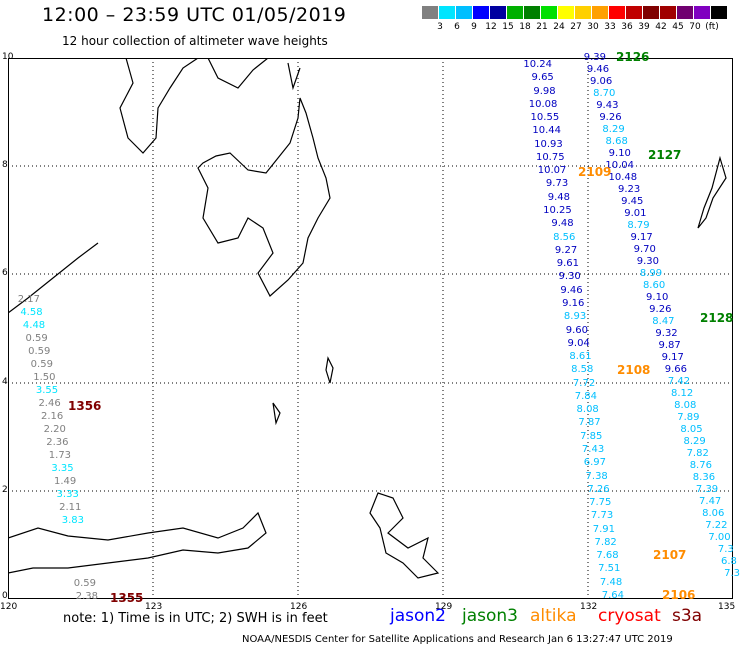  What do you see at coordinates (728, 561) in the screenshot?
I see `wave-height-value: 6.8` at bounding box center [728, 561].